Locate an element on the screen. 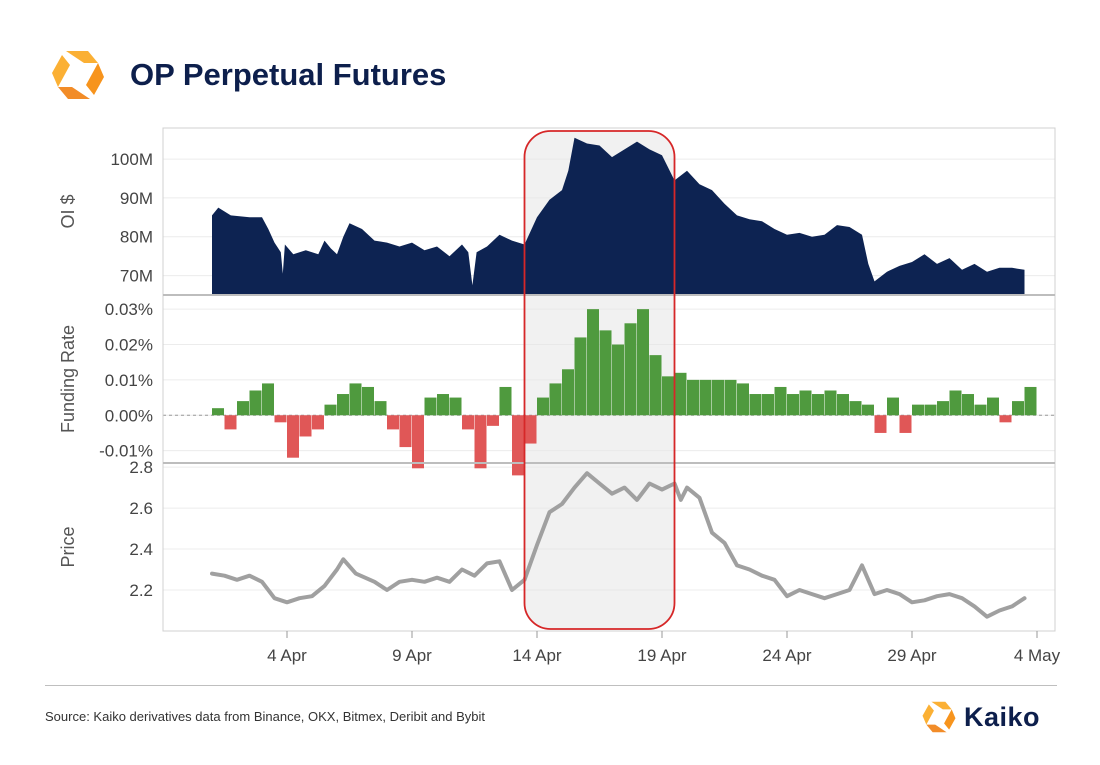 Image resolution: width=1100 pixels, height=765 pixels. y-tick-label-funding-3: 0.02% is located at coordinates (129, 345).